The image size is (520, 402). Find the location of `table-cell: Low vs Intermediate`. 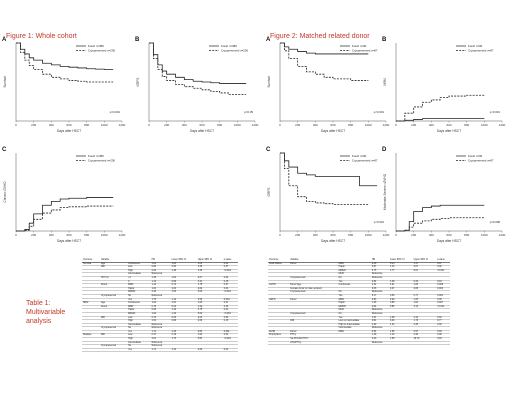

table-cell: Low vs Intermediate is located at coordinates (354, 321).